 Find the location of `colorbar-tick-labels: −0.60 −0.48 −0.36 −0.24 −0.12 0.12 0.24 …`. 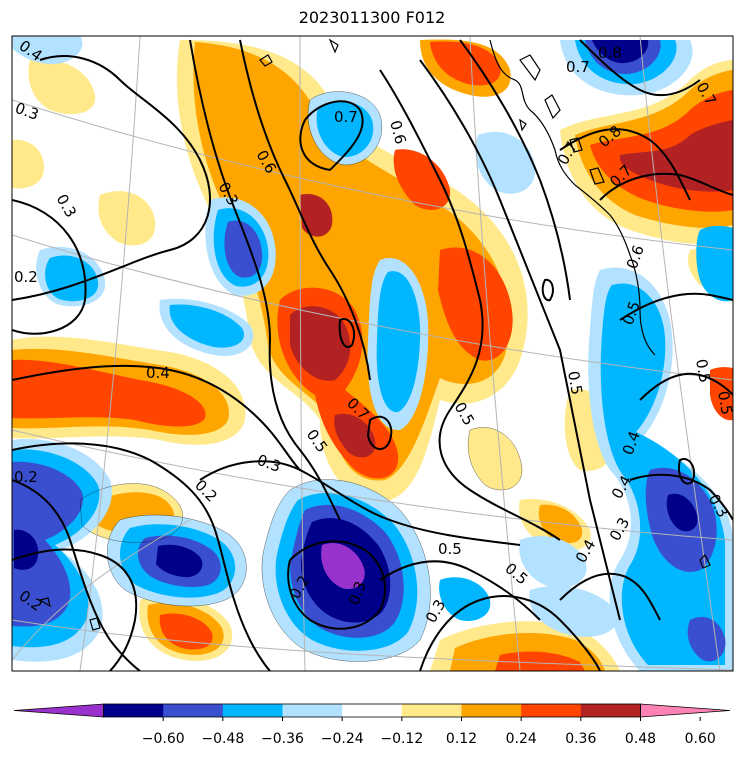

colorbar-tick-labels: −0.60 −0.48 −0.36 −0.24 −0.12 0.12 0.24 … is located at coordinates (429, 739).